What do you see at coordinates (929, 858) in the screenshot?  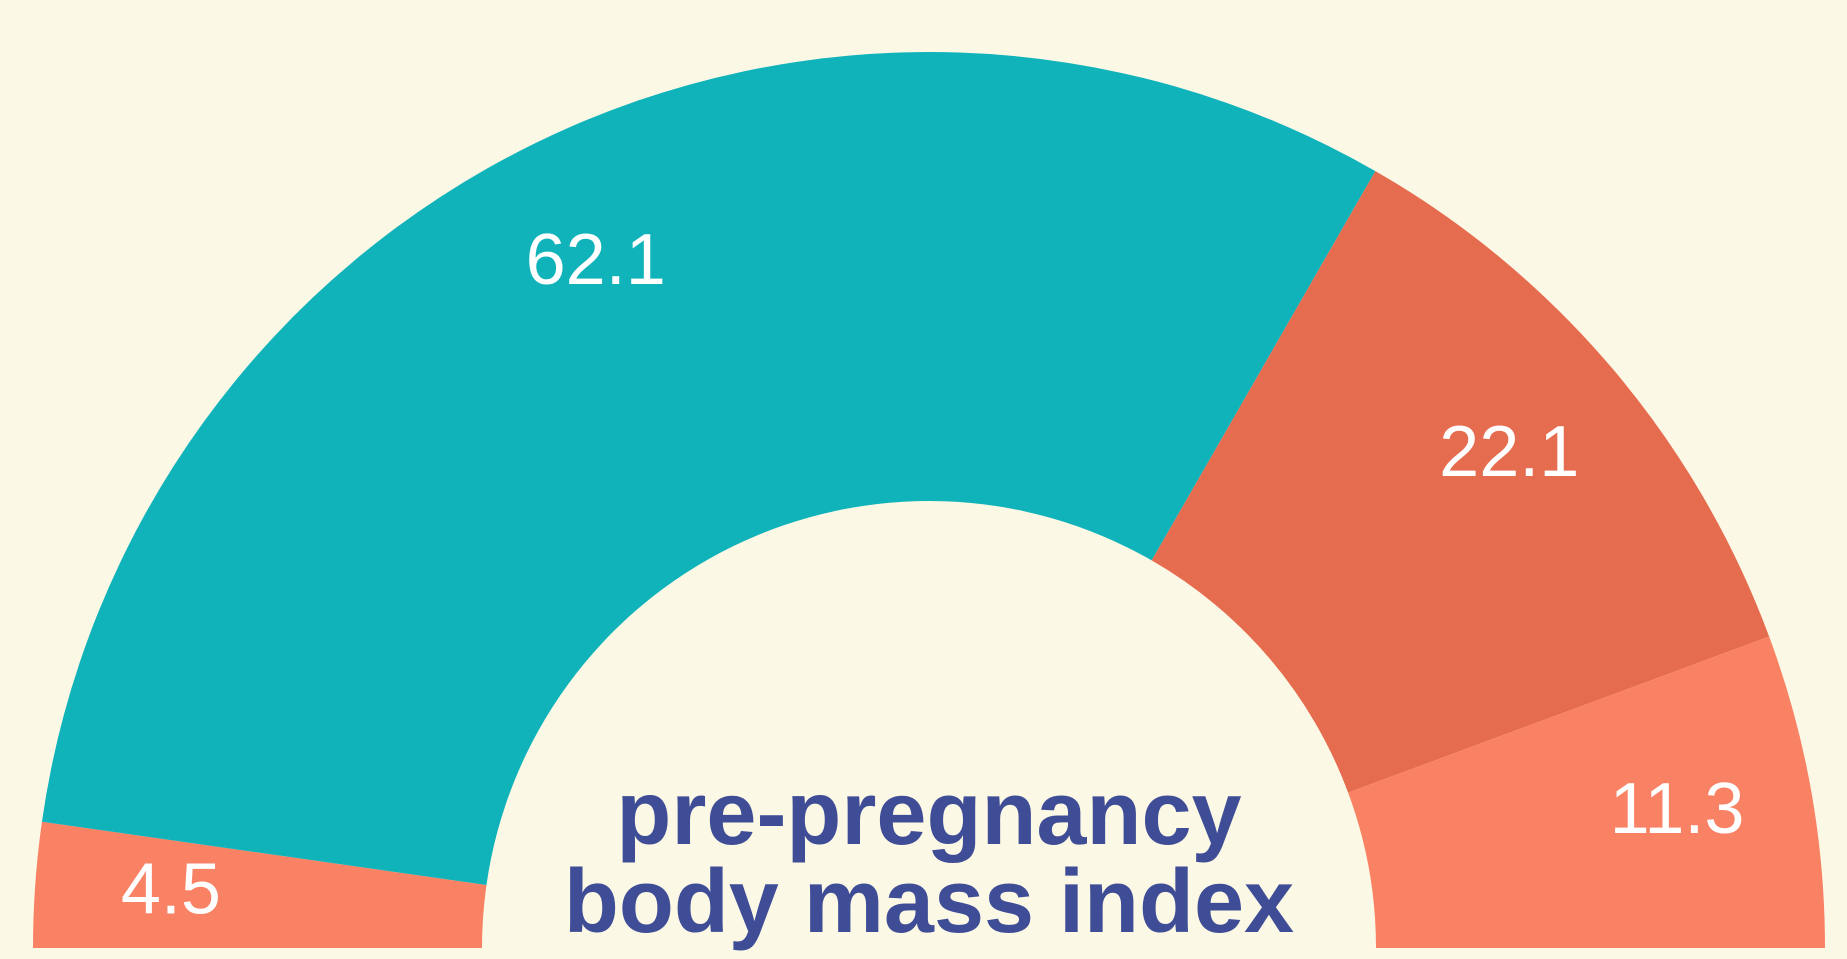 I see `chart-title: pre-pregnancy body mass index` at bounding box center [929, 858].